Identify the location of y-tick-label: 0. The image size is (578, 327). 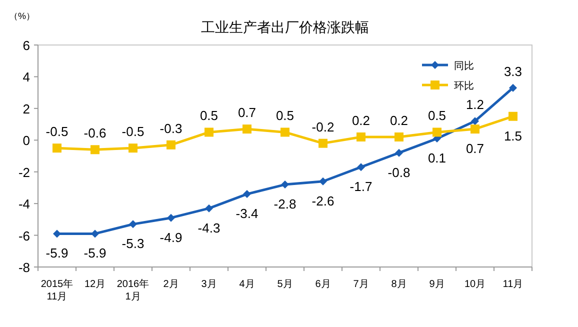
(26, 140).